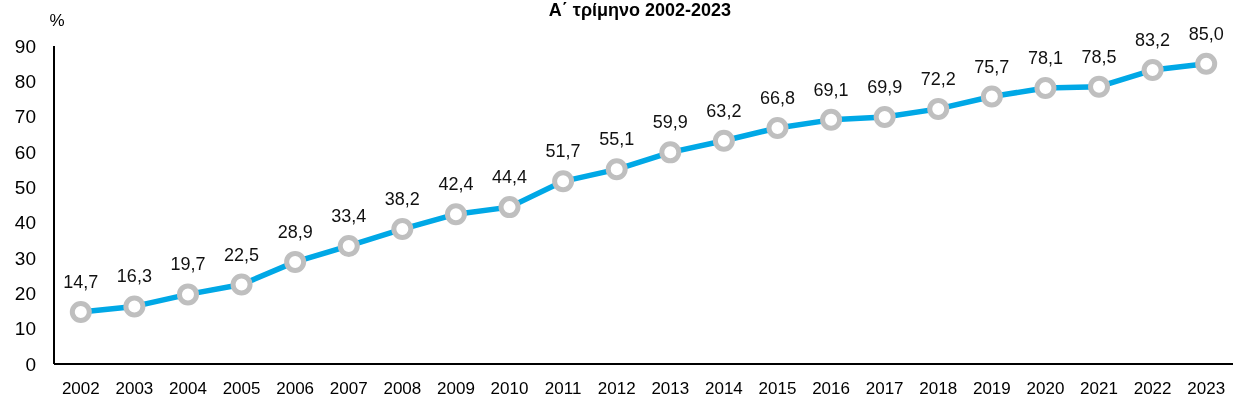 This screenshot has width=1240, height=404. What do you see at coordinates (724, 110) in the screenshot?
I see `data-label: 63,2` at bounding box center [724, 110].